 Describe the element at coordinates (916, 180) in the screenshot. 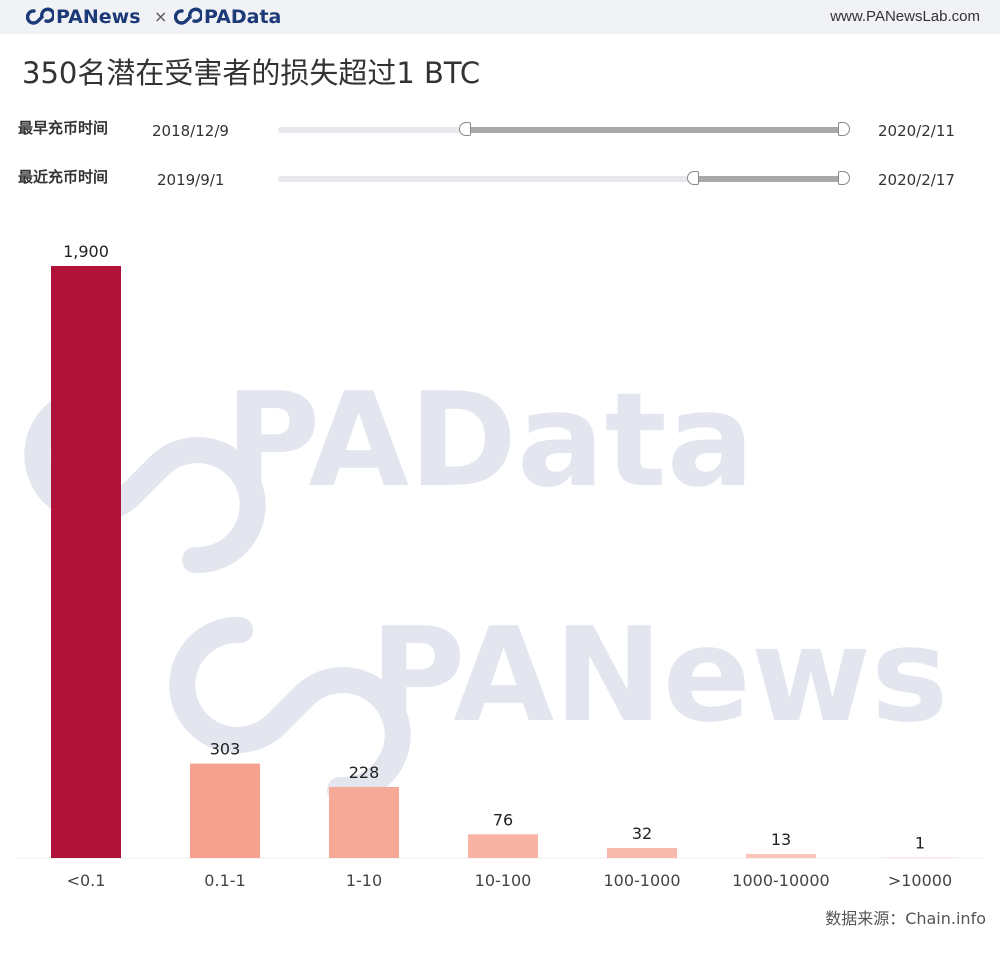

I see `filter-end-date: 2020/2/17` at that location.